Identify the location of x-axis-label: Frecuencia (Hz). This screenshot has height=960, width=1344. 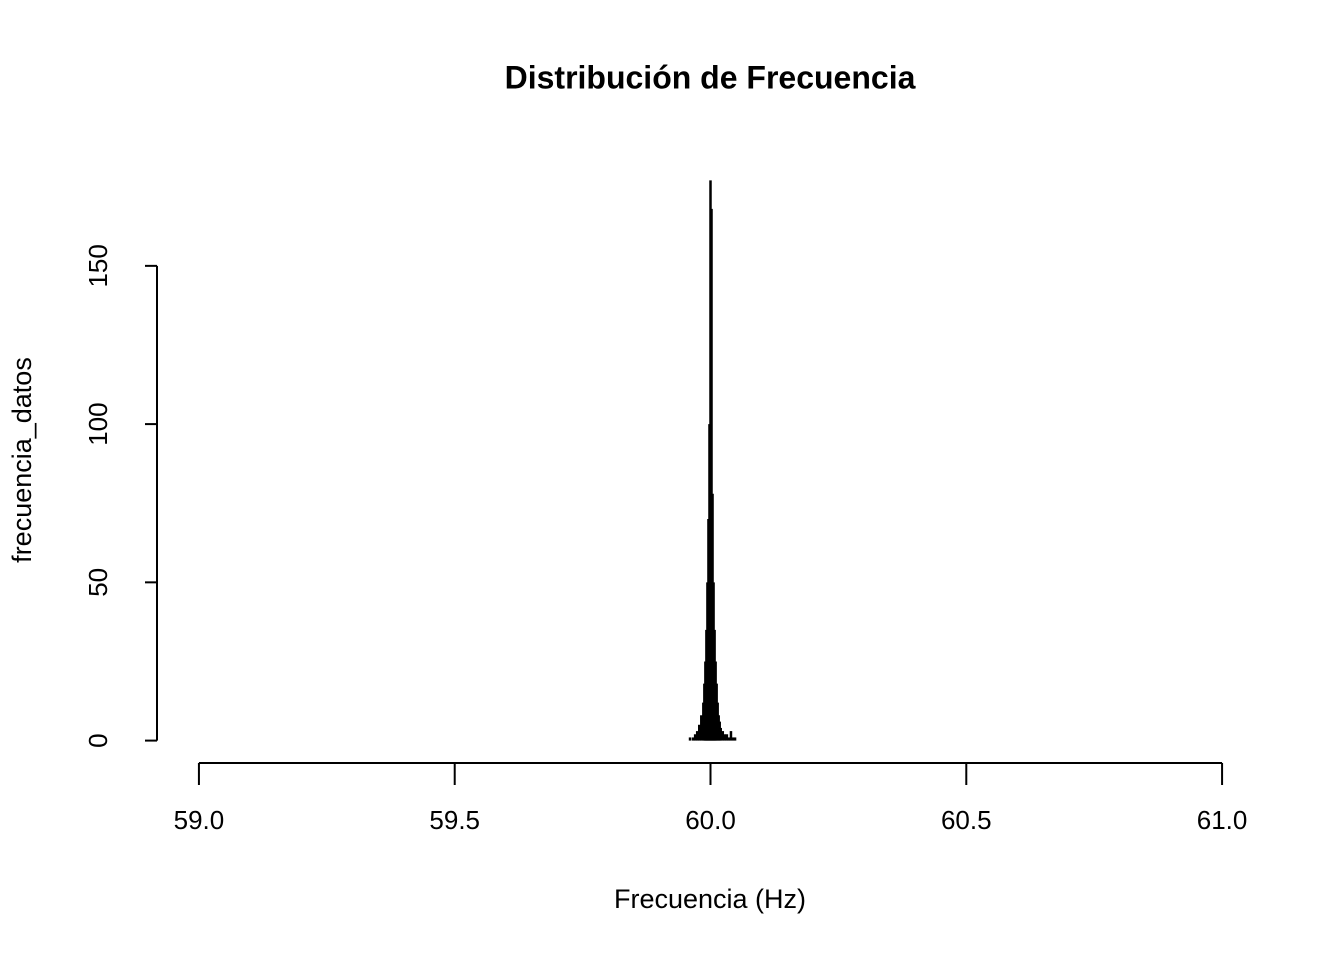
(710, 899).